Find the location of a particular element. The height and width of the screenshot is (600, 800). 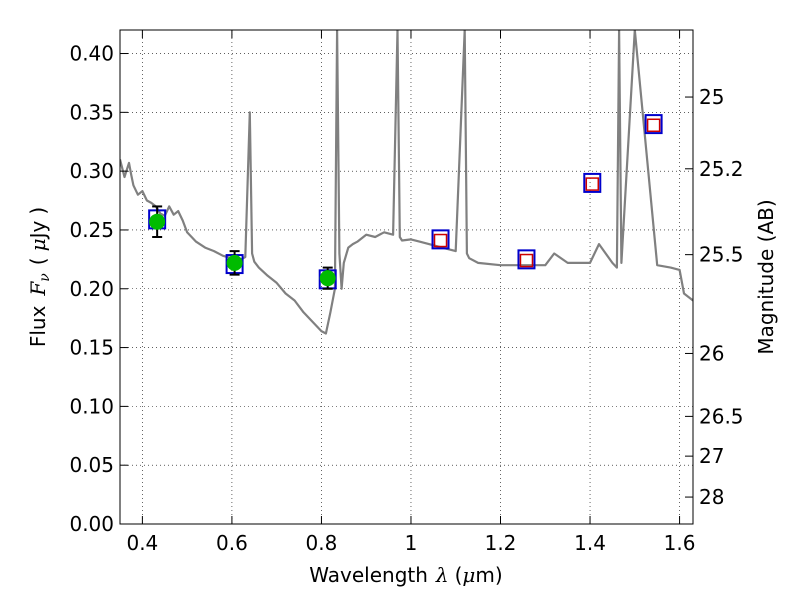

x-tick-label: 1 is located at coordinates (411, 543).